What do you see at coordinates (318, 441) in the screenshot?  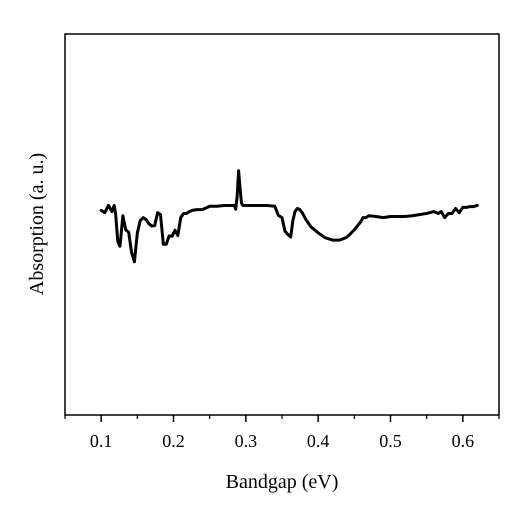 I see `x-tick-label: 0.4` at bounding box center [318, 441].